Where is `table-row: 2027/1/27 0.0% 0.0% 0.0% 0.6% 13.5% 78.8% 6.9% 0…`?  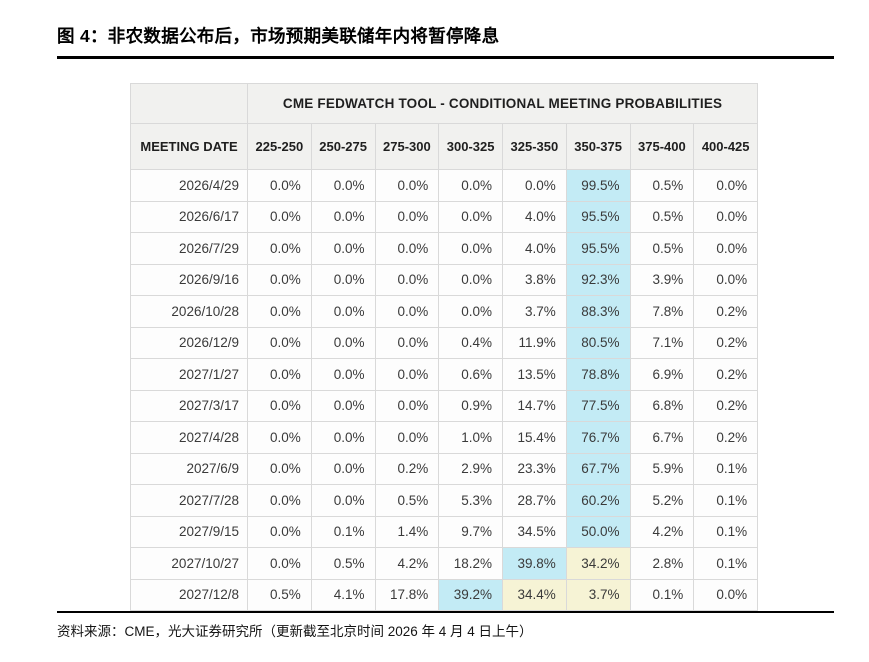
table-row: 2027/1/27 0.0% 0.0% 0.0% 0.6% 13.5% 78.8% 6.9% 0… is located at coordinates (444, 374).